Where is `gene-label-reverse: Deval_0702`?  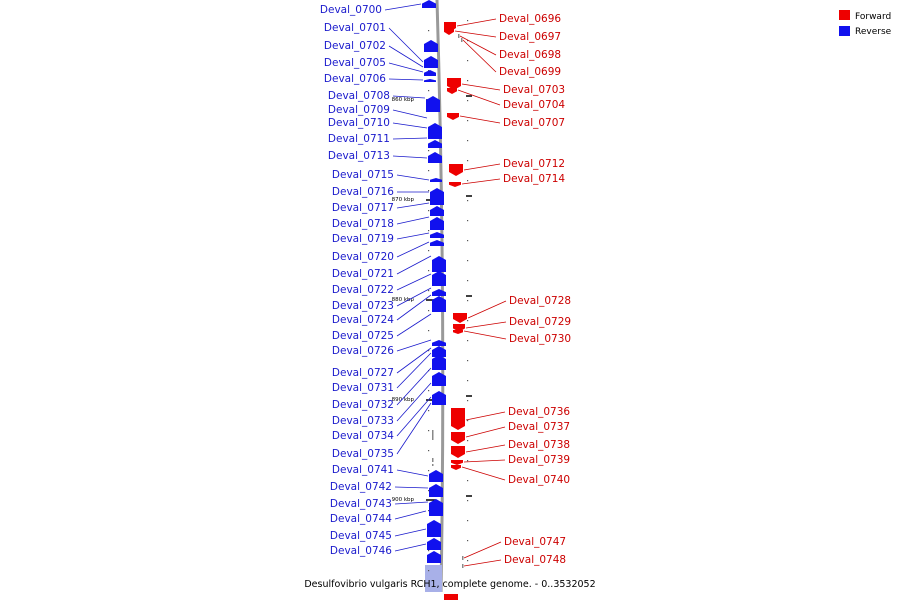 gene-label-reverse: Deval_0702 is located at coordinates (355, 46).